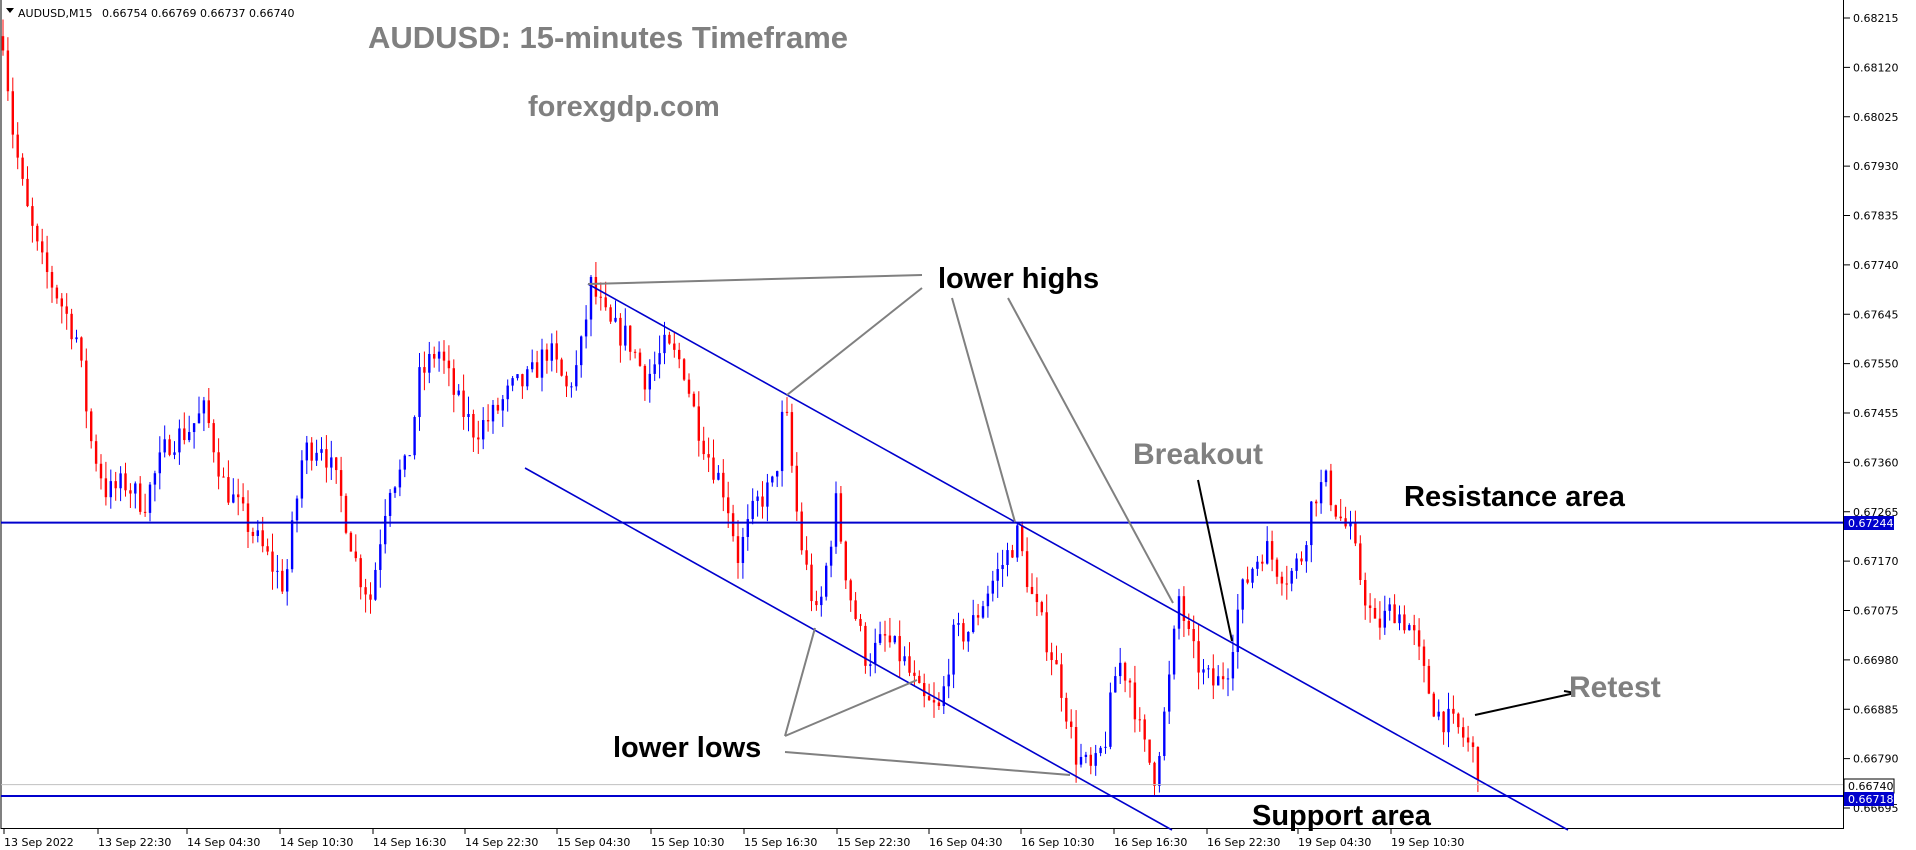 Image resolution: width=1916 pixels, height=850 pixels. What do you see at coordinates (1876, 314) in the screenshot?
I see `y-tick-label: 0.67645` at bounding box center [1876, 314].